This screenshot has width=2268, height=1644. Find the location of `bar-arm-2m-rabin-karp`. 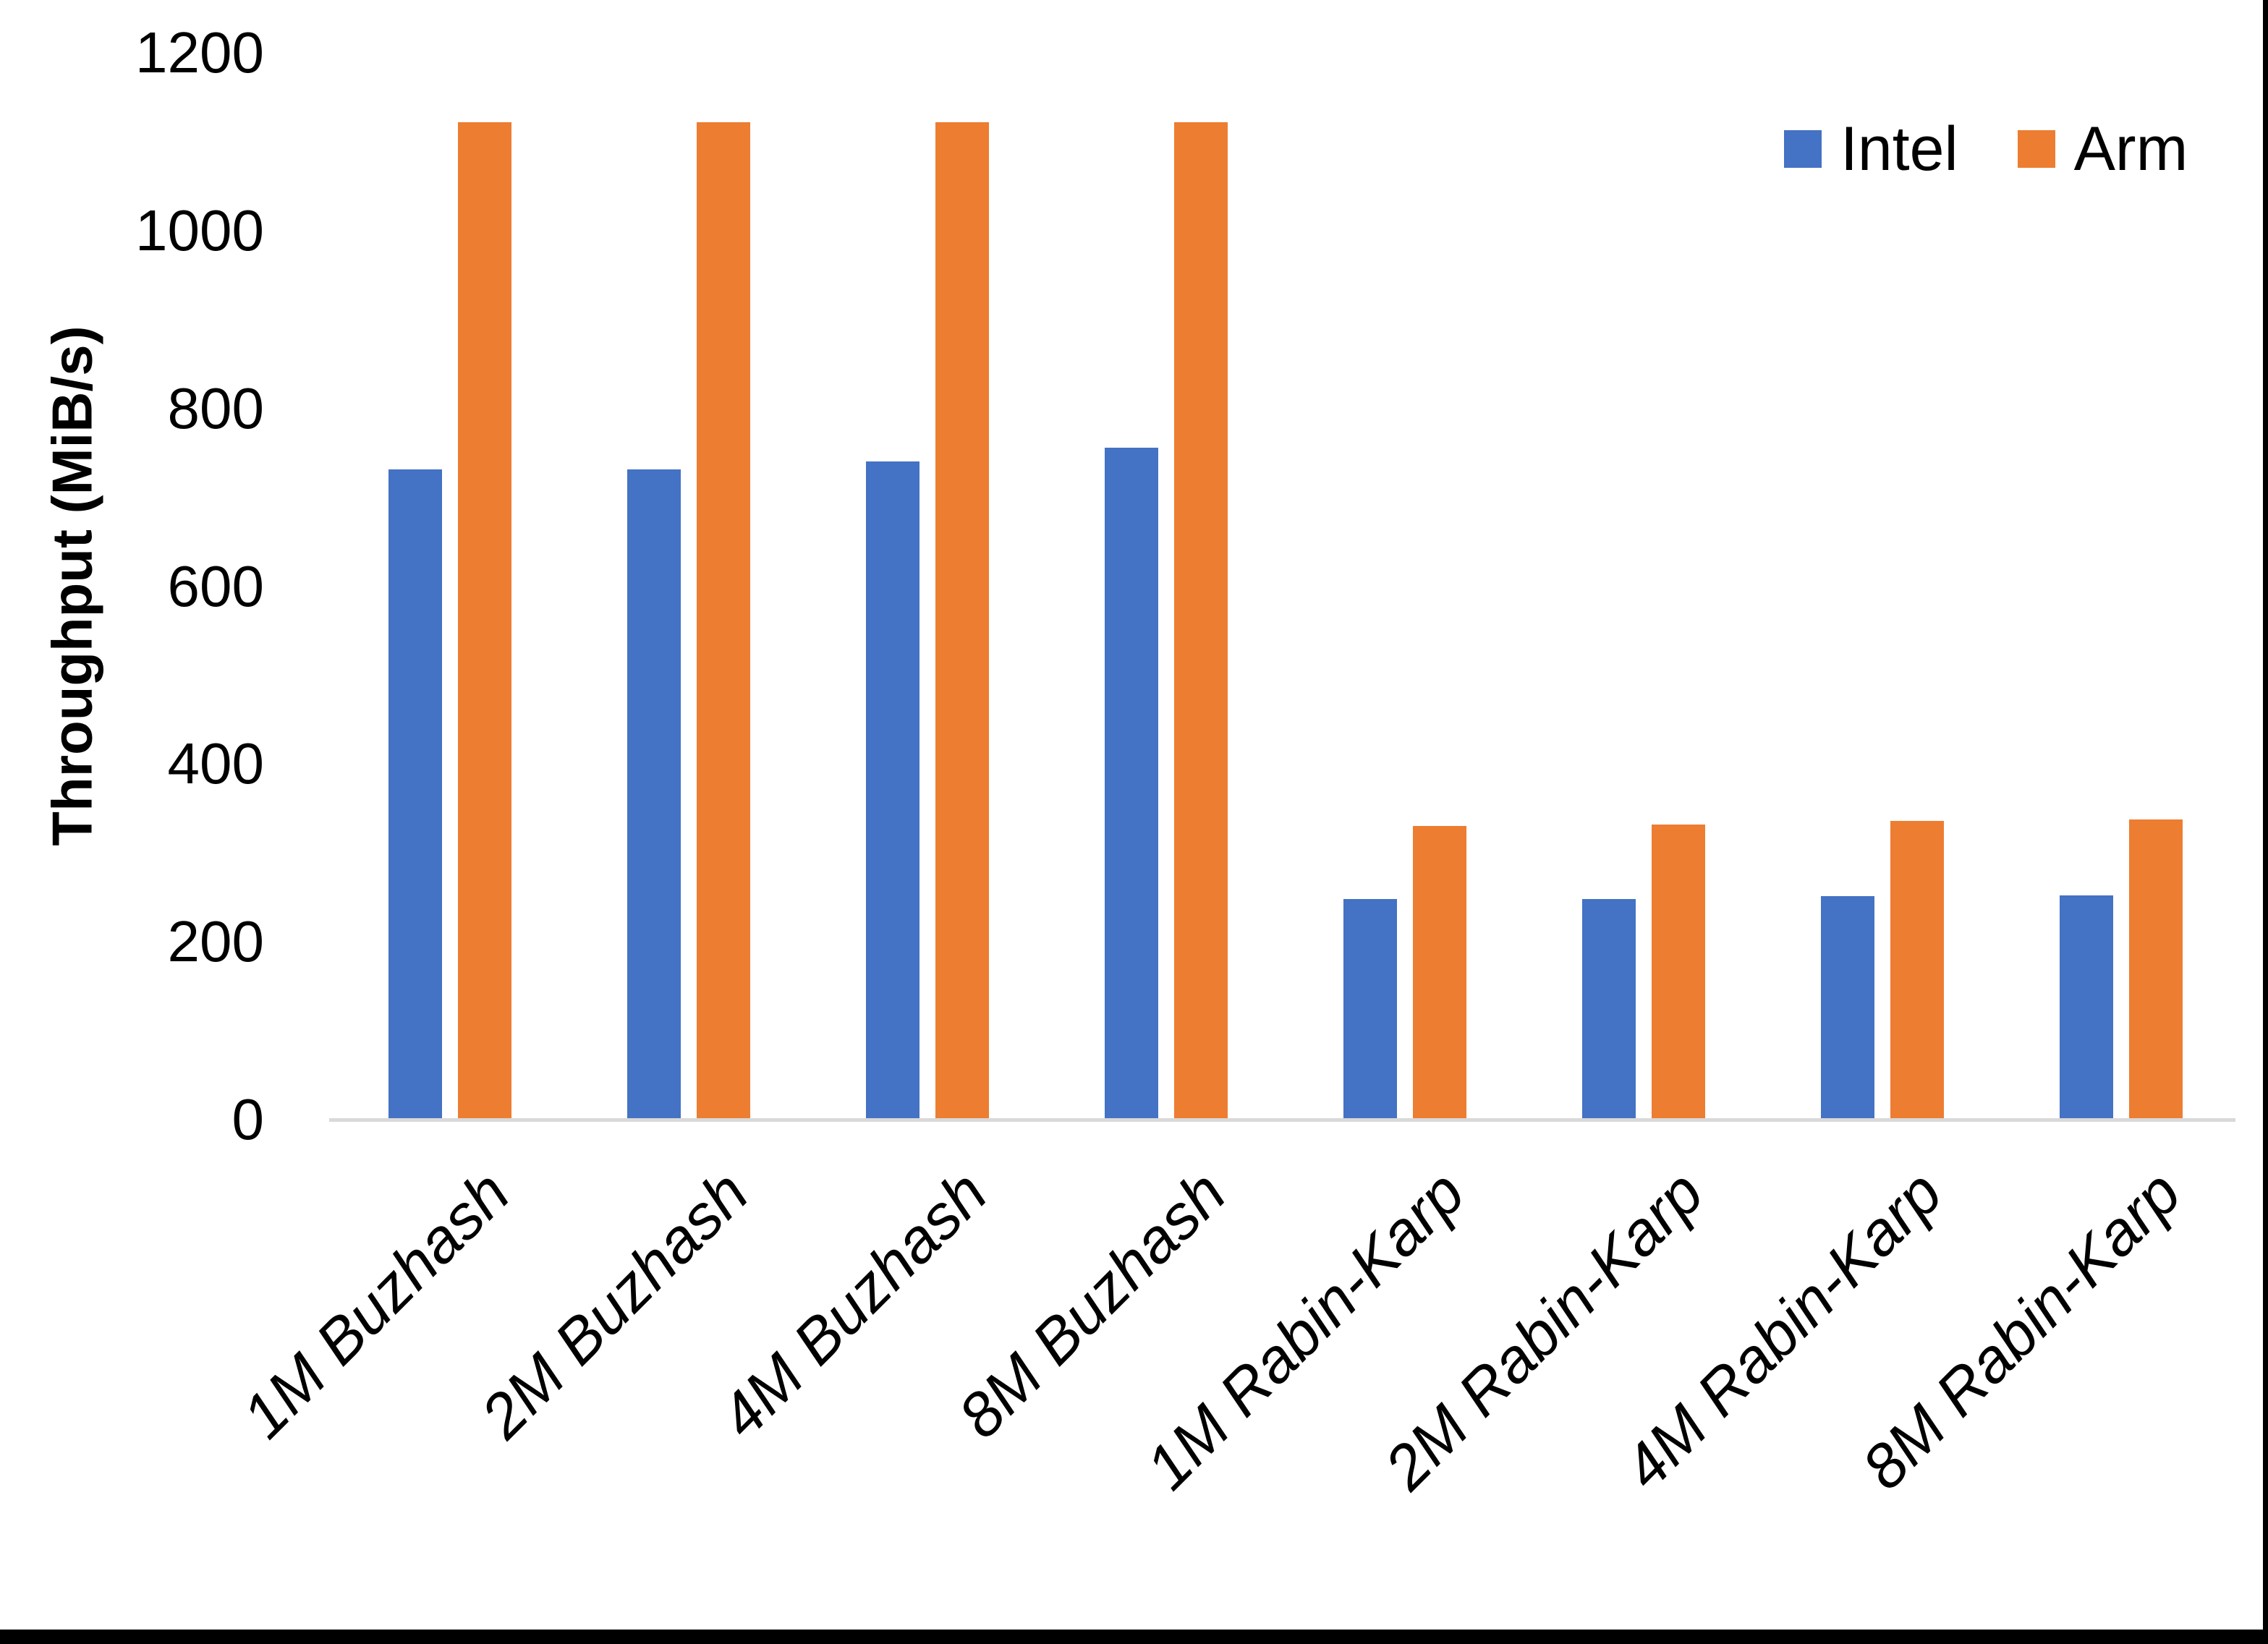

bar-arm-2m-rabin-karp is located at coordinates (1678, 972).